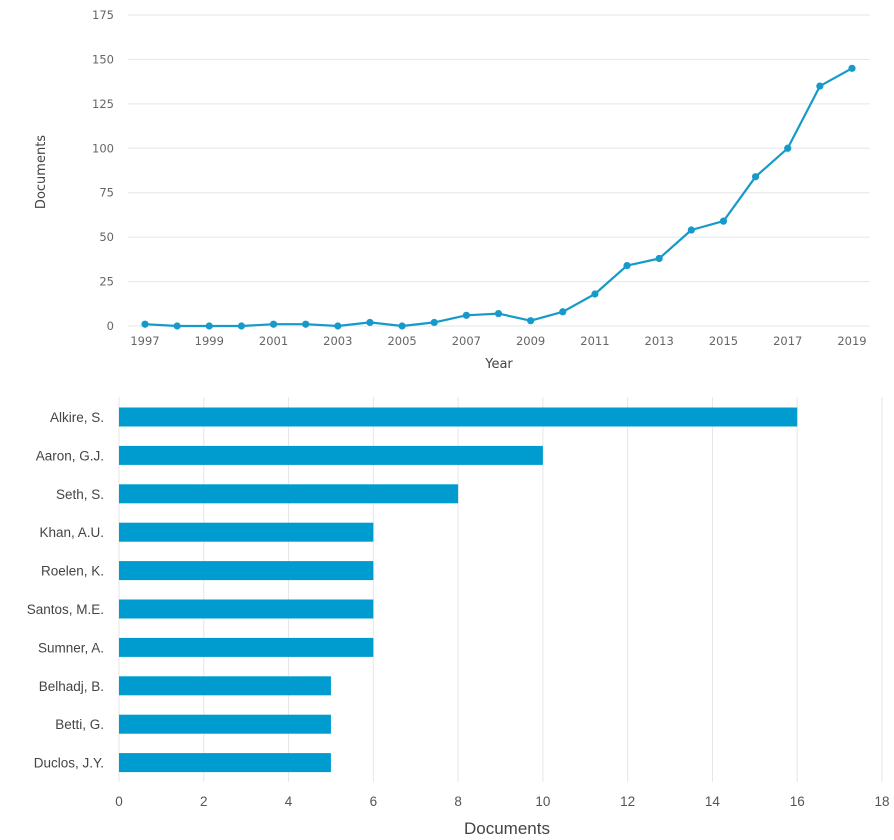 This screenshot has width=894, height=840. What do you see at coordinates (502, 801) in the screenshot?
I see `bar-chart-x-tick-labels: 0 2 4 6 8 10 12 14 16 18` at bounding box center [502, 801].